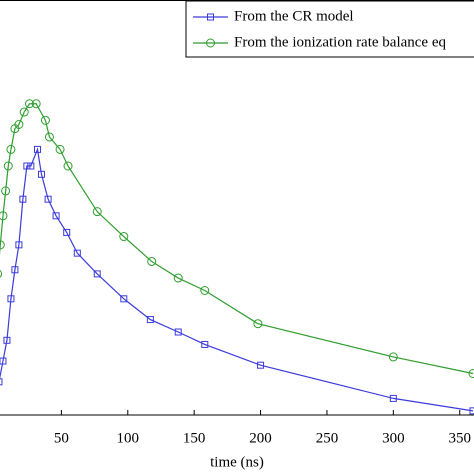  What do you see at coordinates (260, 438) in the screenshot?
I see `x-tick-label: 200` at bounding box center [260, 438].